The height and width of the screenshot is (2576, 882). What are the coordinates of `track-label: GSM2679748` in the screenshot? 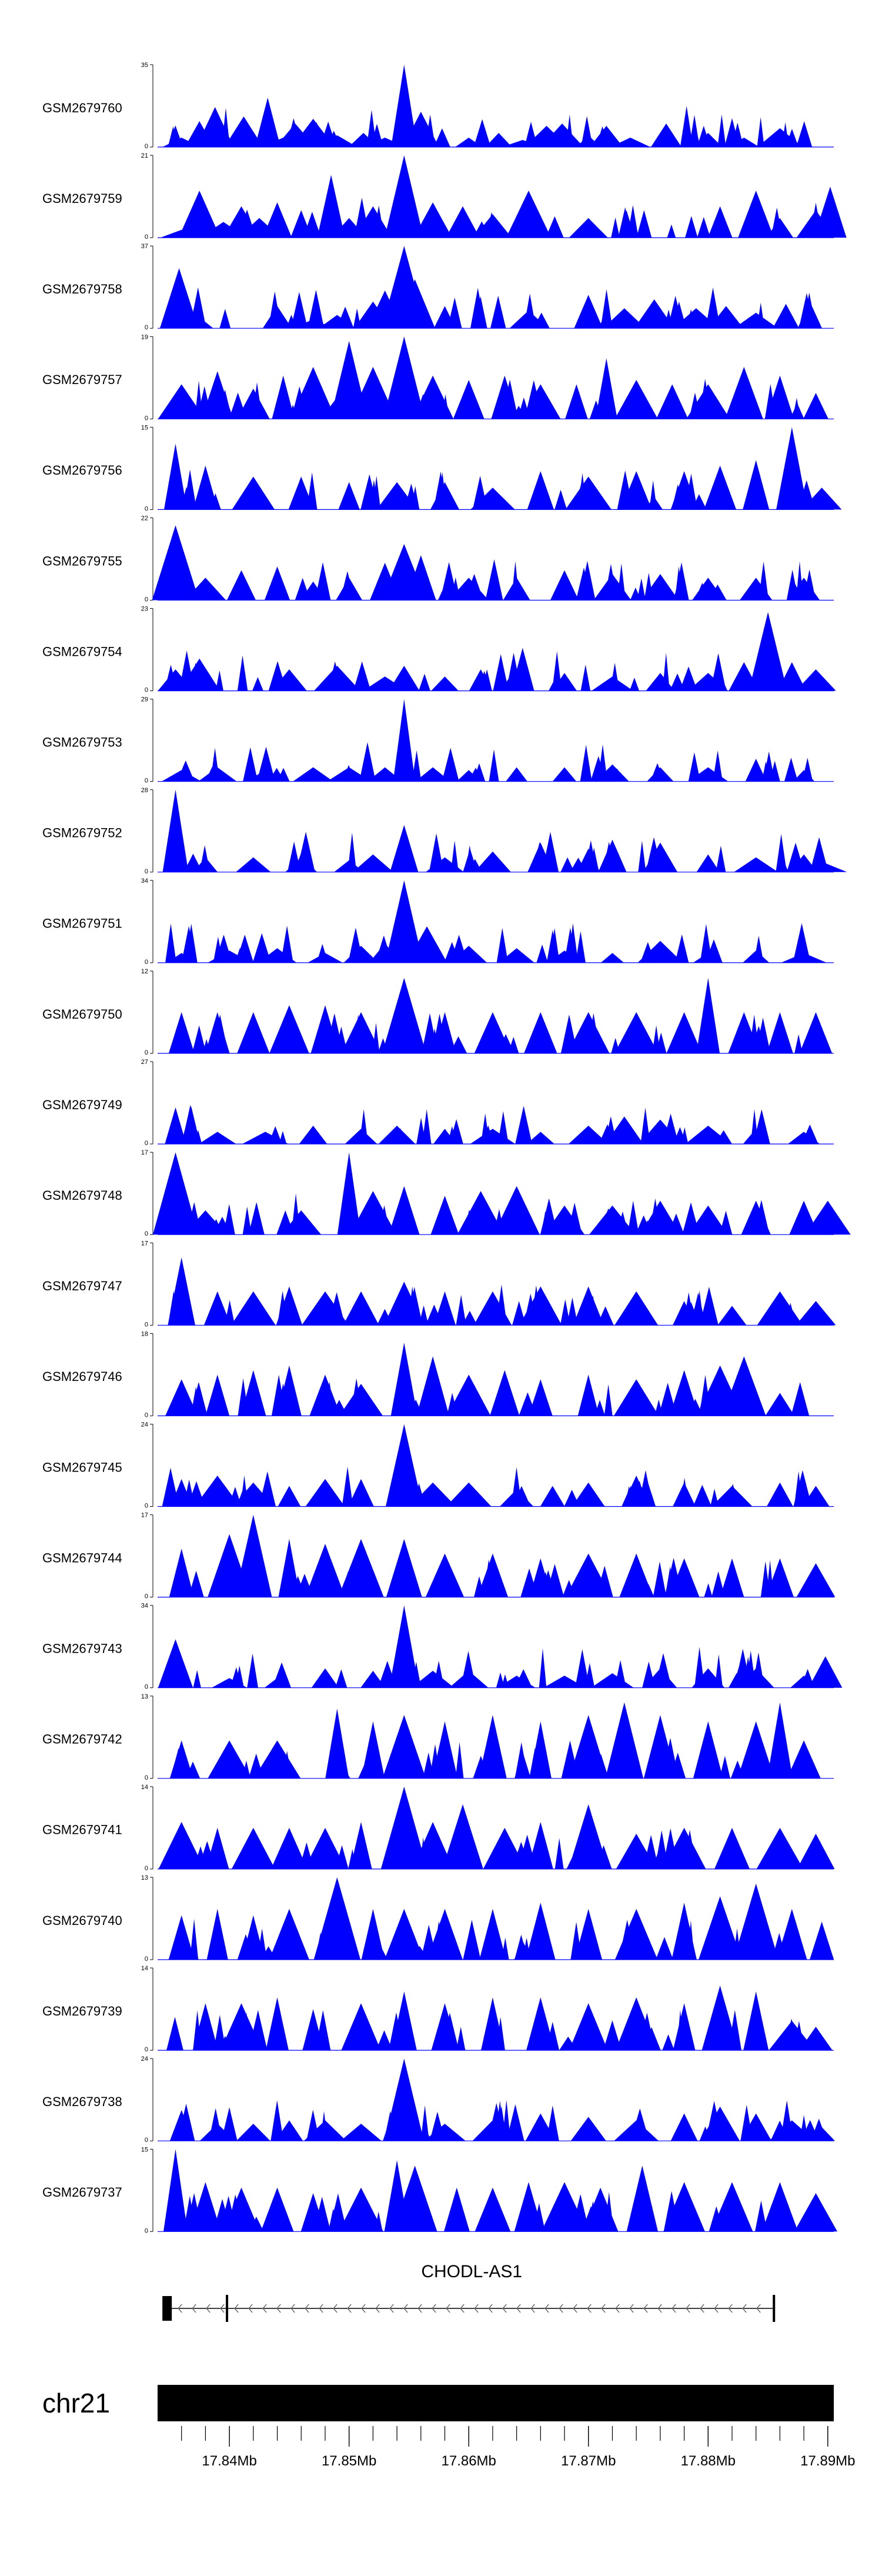 It's located at (82, 1195).